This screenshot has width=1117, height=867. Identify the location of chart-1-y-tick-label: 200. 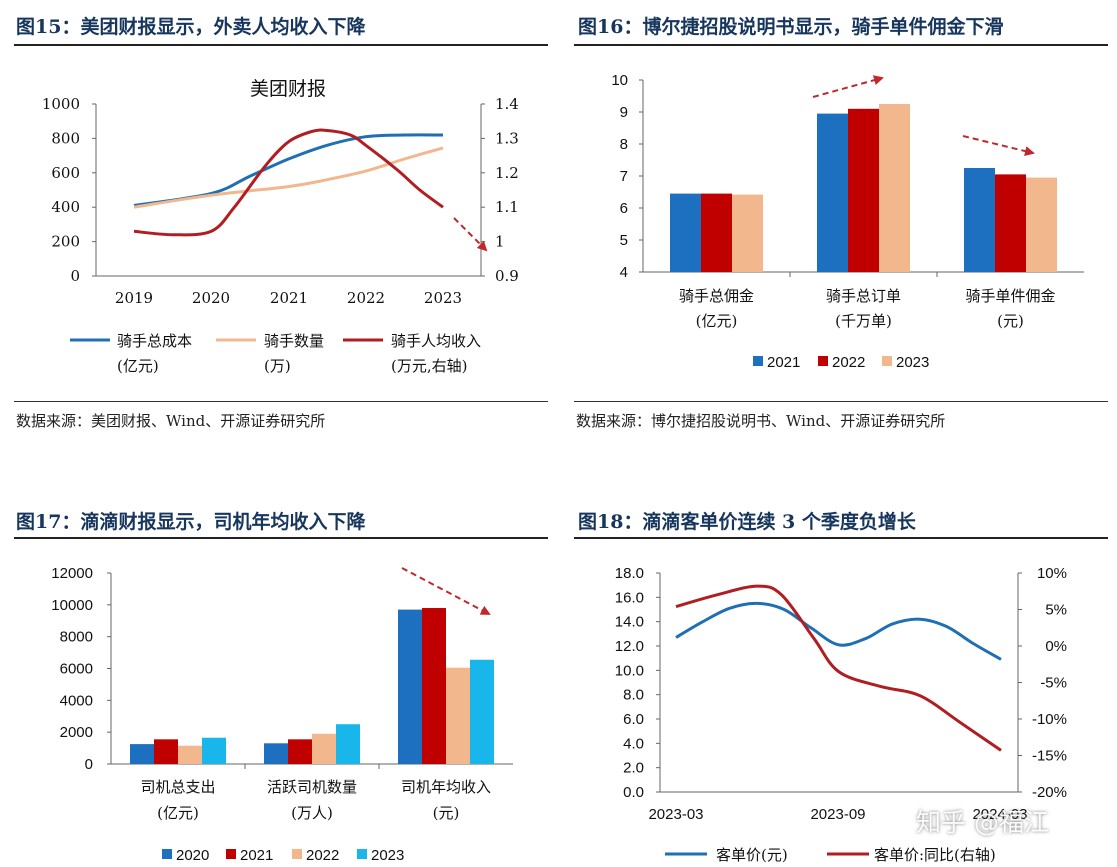
(65, 242).